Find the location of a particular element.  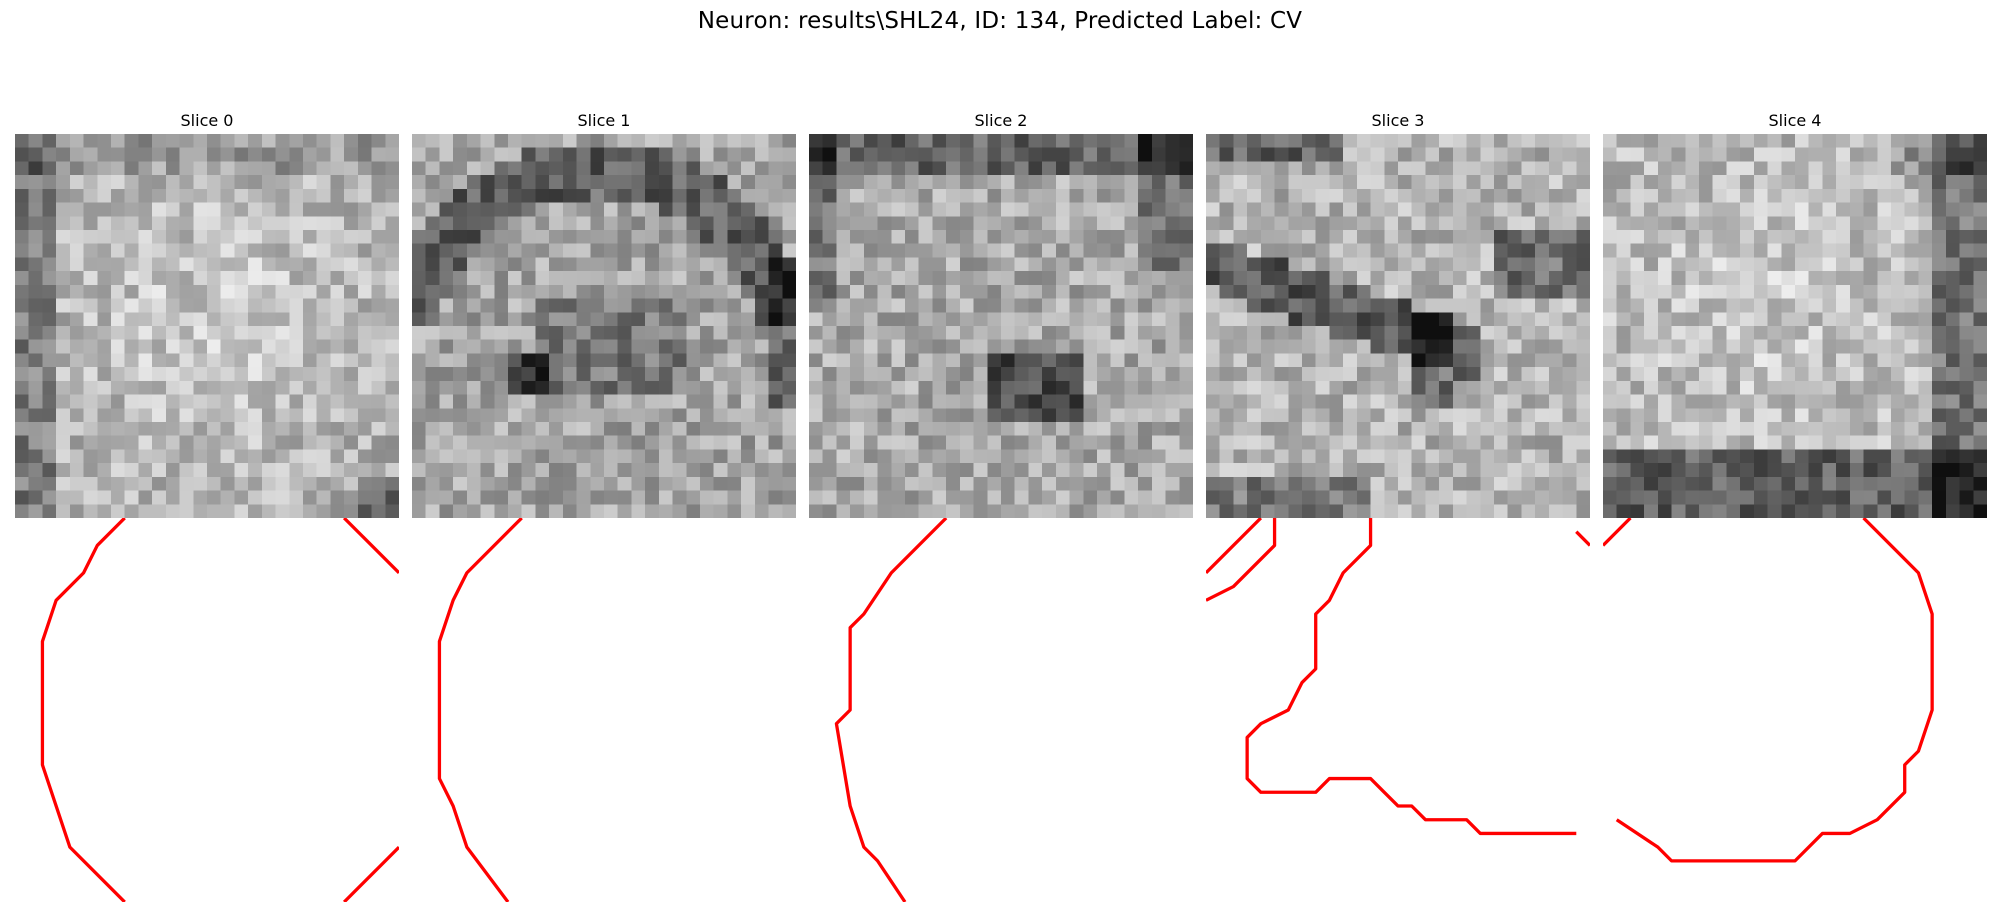

slice-title-3: Slice 3 is located at coordinates (1398, 120).